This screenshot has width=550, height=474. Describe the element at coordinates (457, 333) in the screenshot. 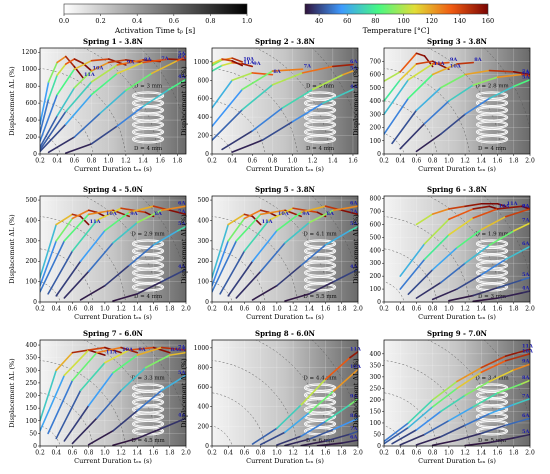

I see `panel-title: Spring 9 - 7.0N` at that location.